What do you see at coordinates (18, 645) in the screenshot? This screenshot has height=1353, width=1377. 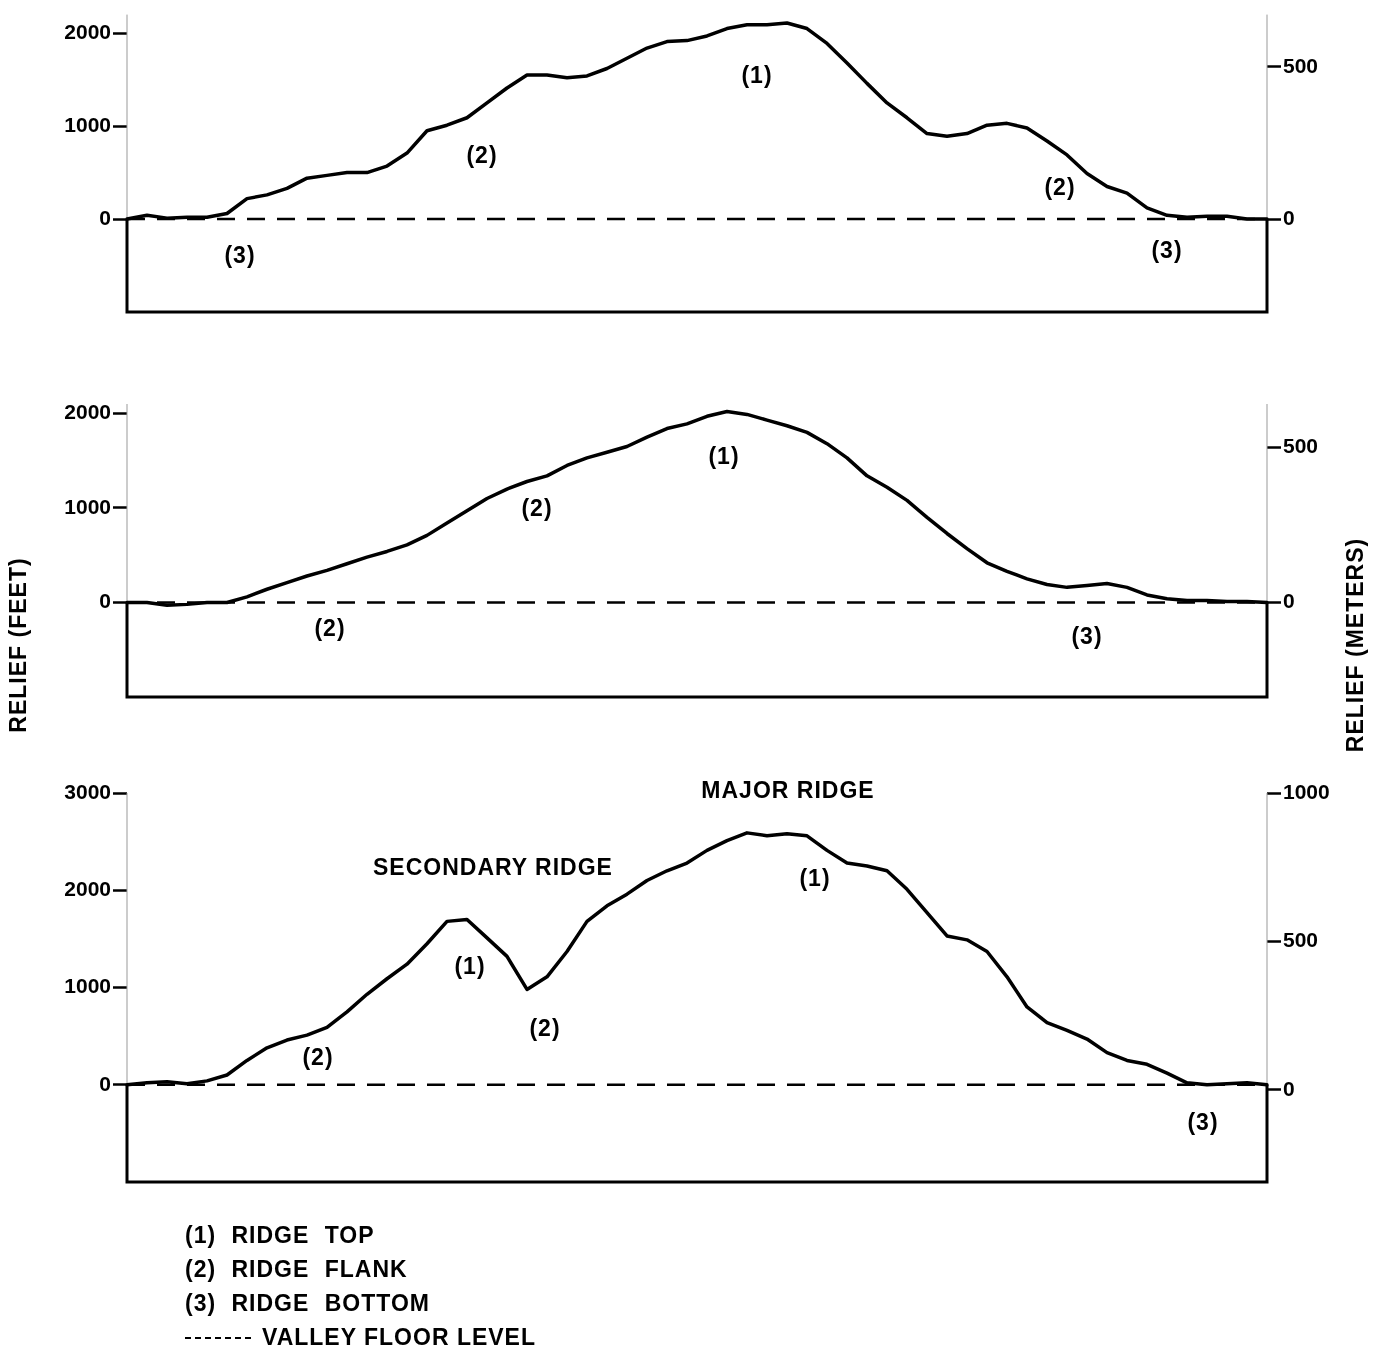 I see `y-axis-title: RELIEF (FEET)` at bounding box center [18, 645].